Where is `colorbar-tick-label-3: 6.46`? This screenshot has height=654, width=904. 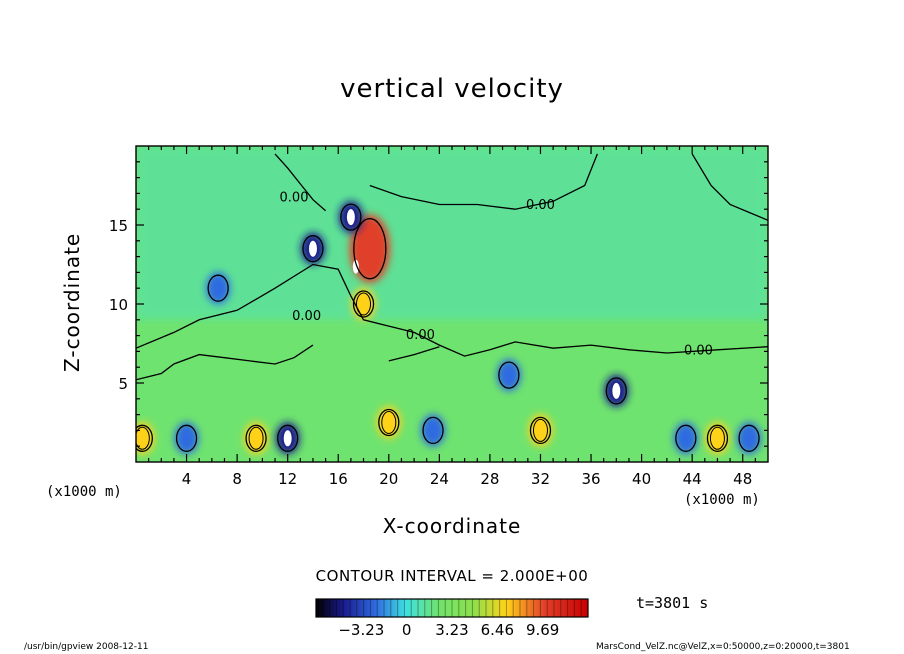
colorbar-tick-label-3: 6.46 is located at coordinates (497, 630).